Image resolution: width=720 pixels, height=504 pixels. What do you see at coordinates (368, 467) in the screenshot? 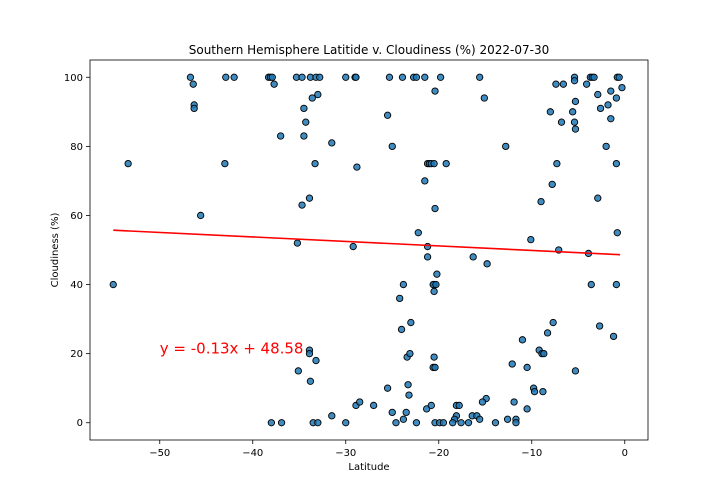
I see `x-axis-label: Latitude` at bounding box center [368, 467].